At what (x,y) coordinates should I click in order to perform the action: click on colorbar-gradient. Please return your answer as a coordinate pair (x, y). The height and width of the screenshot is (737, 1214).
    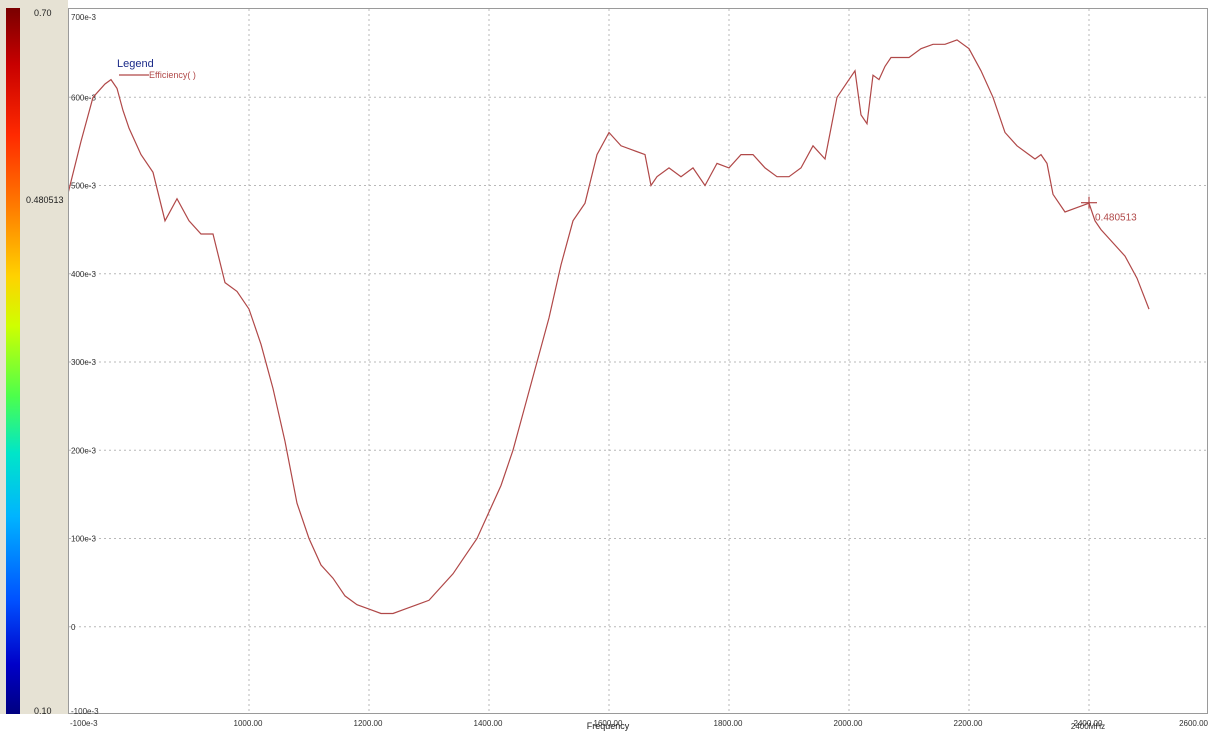
    Looking at the image, I should click on (13, 361).